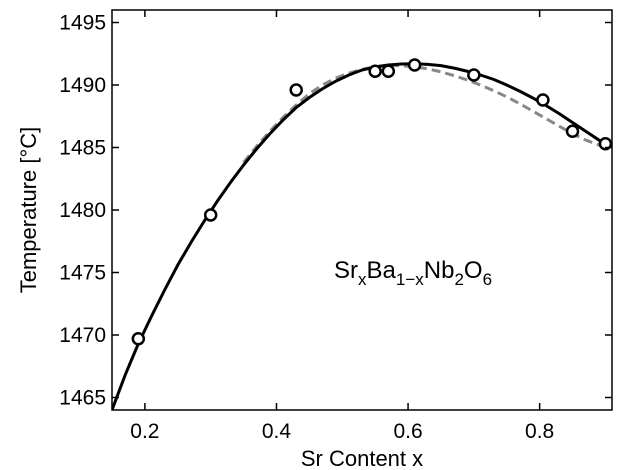 The image size is (620, 470). Describe the element at coordinates (82, 335) in the screenshot. I see `y-tick-label: 1470` at that location.